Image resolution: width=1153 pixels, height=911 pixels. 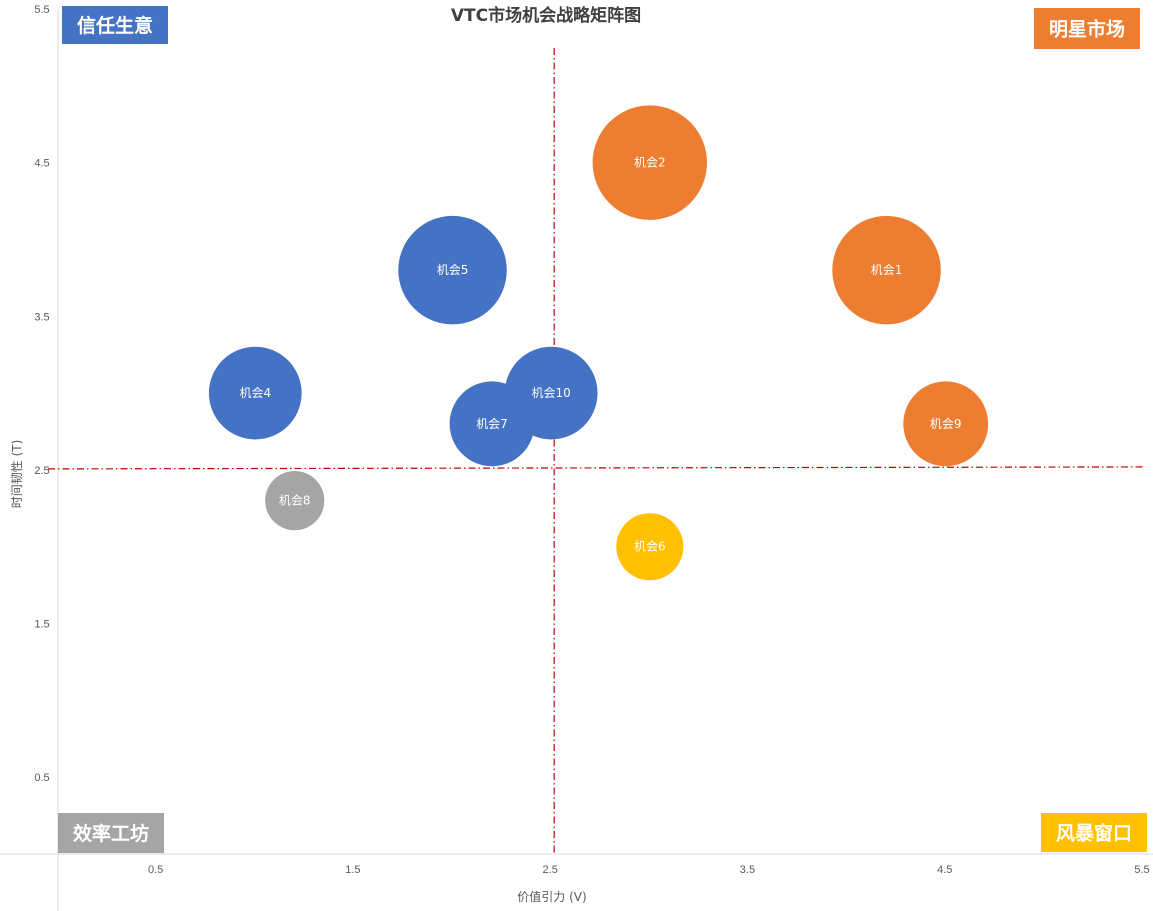 I want to click on x-tick-label: 5.5, so click(x=1141, y=870).